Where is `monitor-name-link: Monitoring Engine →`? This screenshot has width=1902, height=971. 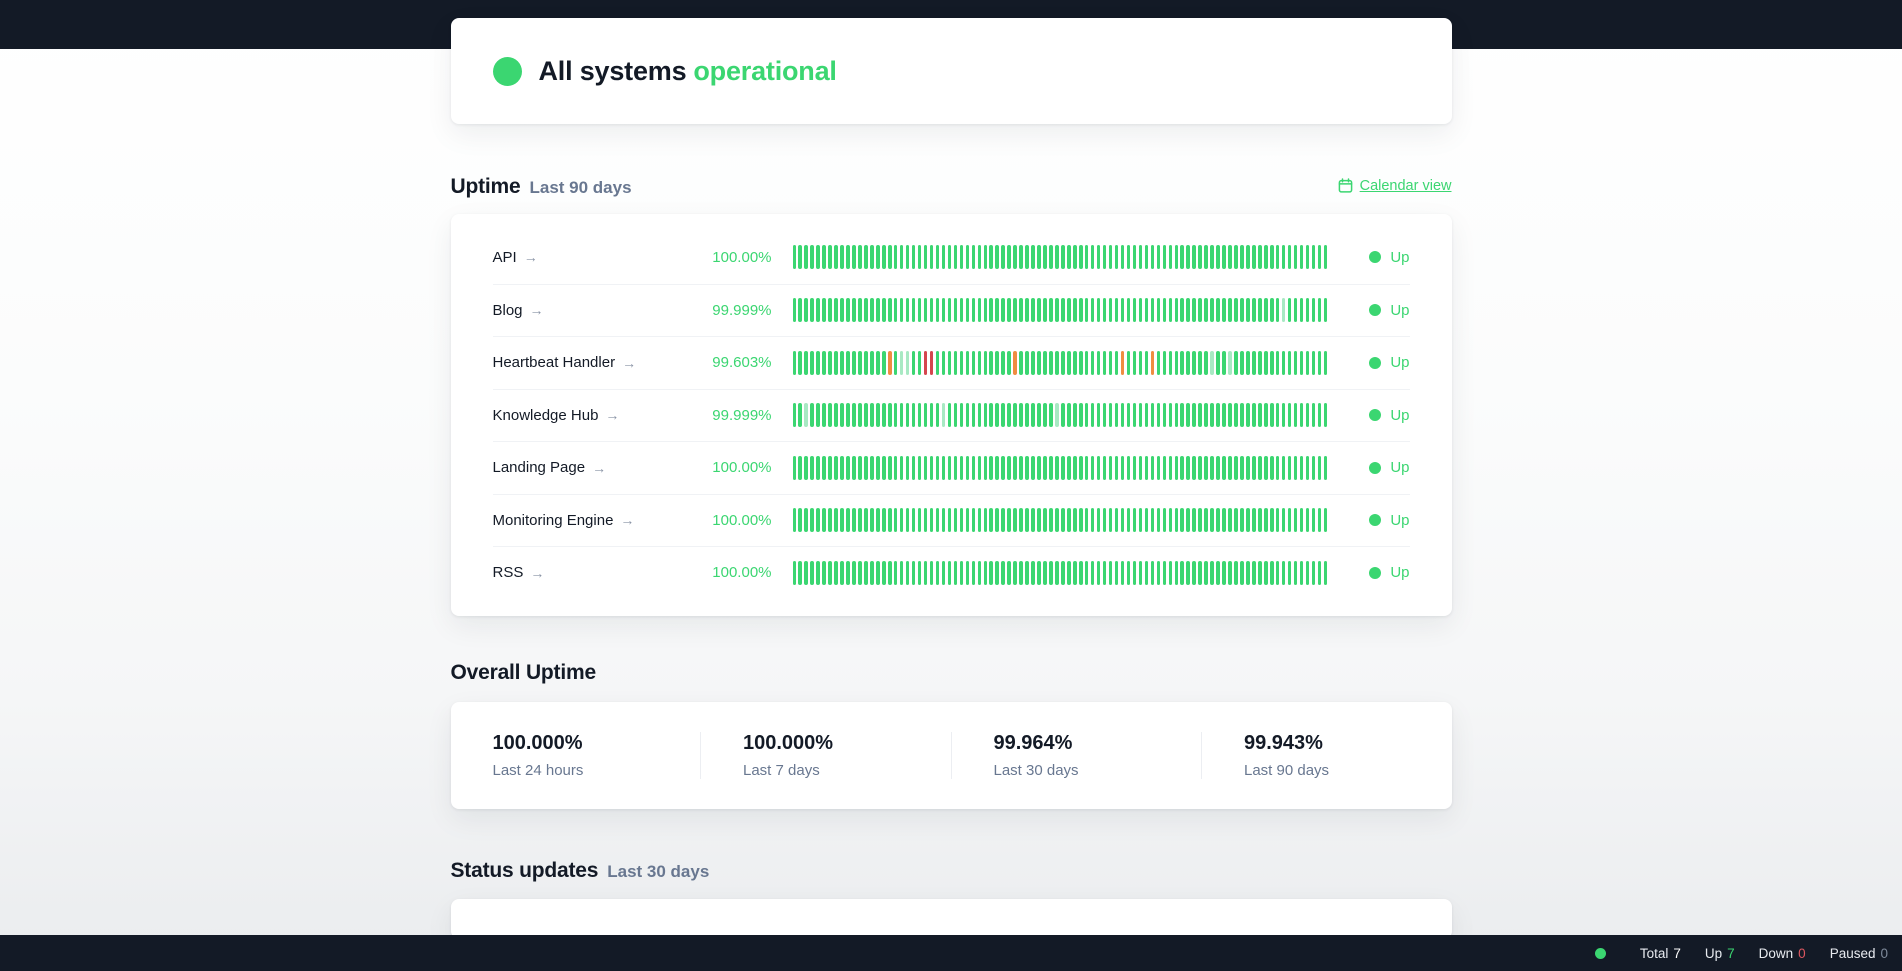
monitor-name-link: Monitoring Engine → is located at coordinates (563, 520).